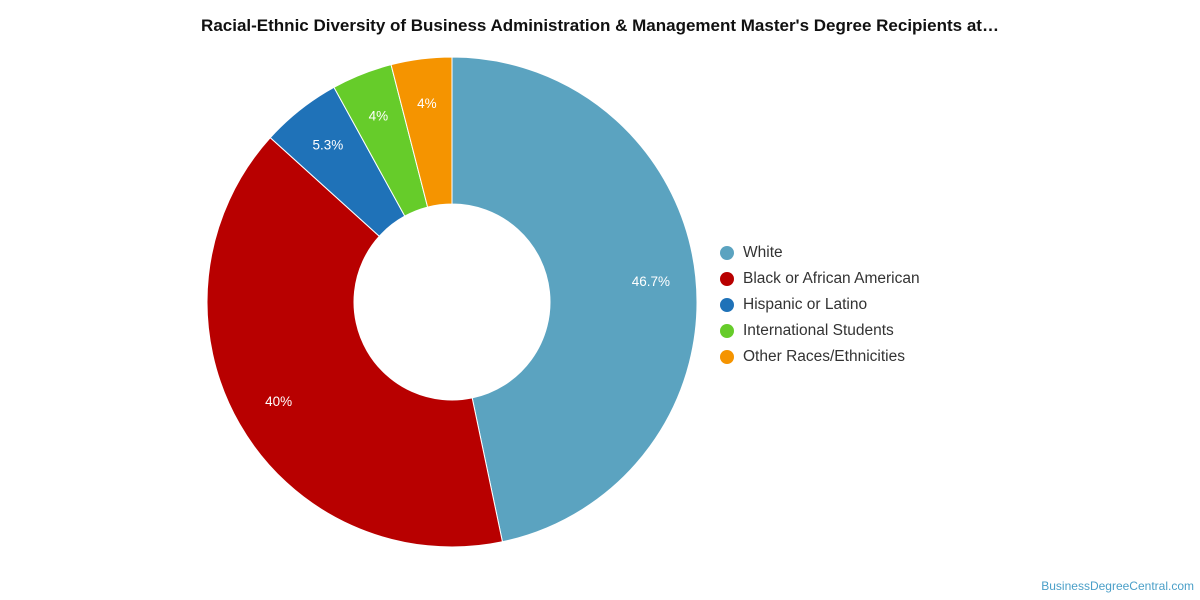 This screenshot has width=1200, height=600. Describe the element at coordinates (421, 132) in the screenshot. I see `slice-other-races-ethnicities` at that location.